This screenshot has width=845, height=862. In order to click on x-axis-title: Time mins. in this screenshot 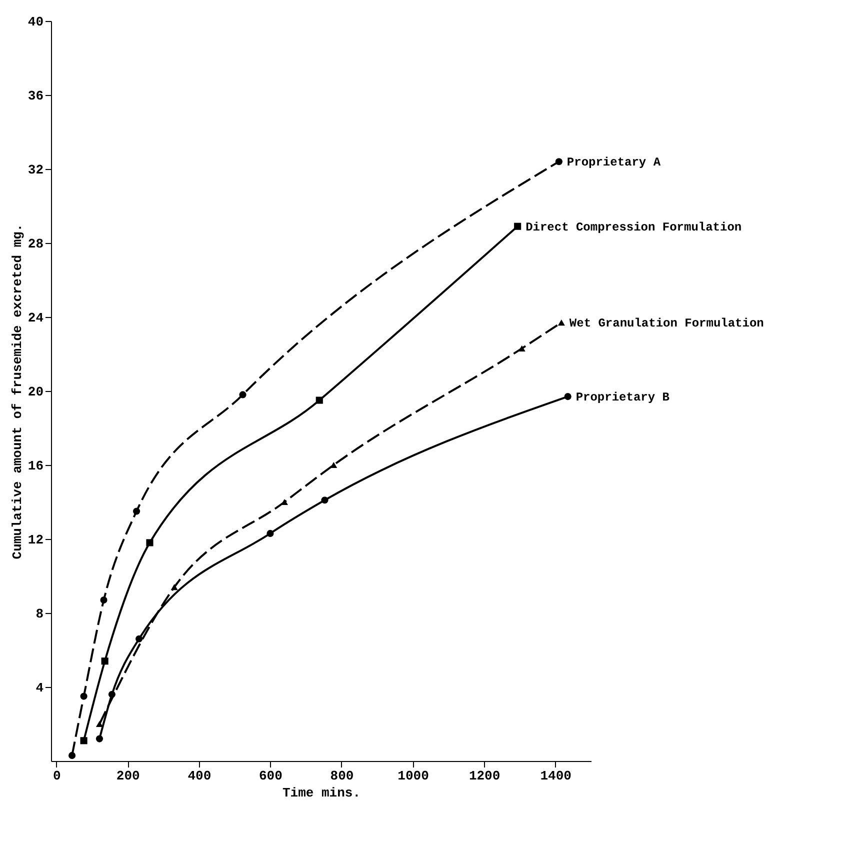, I will do `click(321, 793)`.